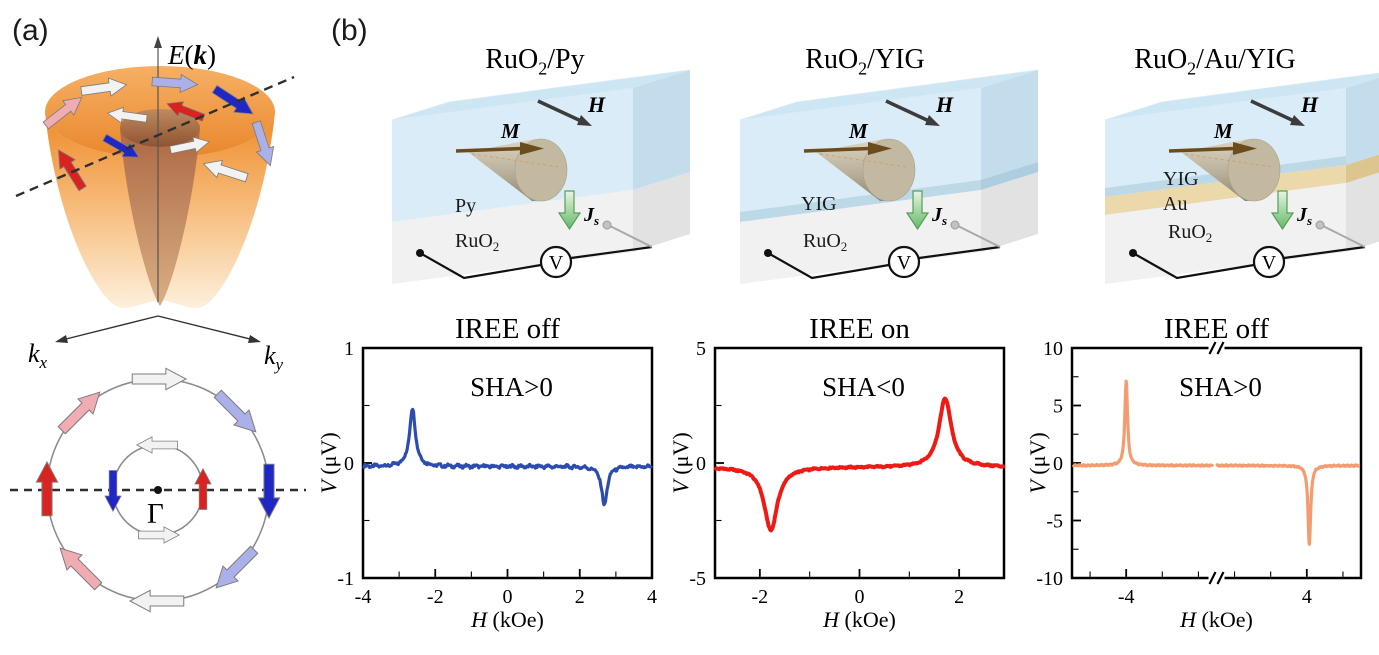 The height and width of the screenshot is (655, 1379). What do you see at coordinates (465, 206) in the screenshot?
I see `layer-label-py: Py` at bounding box center [465, 206].